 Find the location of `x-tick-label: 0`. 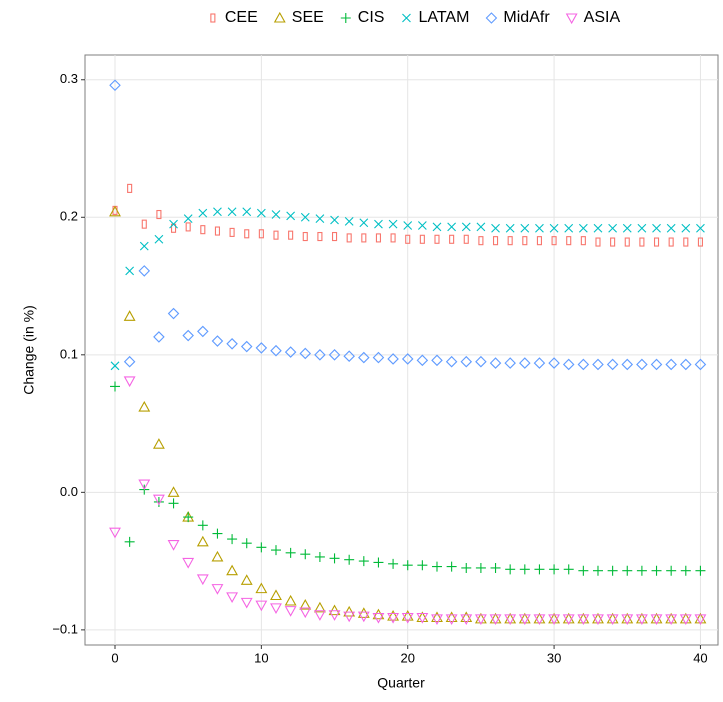

x-tick-label: 0 is located at coordinates (114, 657).